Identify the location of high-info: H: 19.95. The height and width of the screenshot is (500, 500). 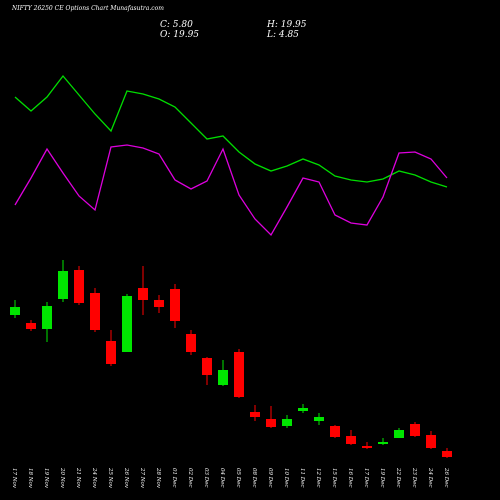
(286, 25).